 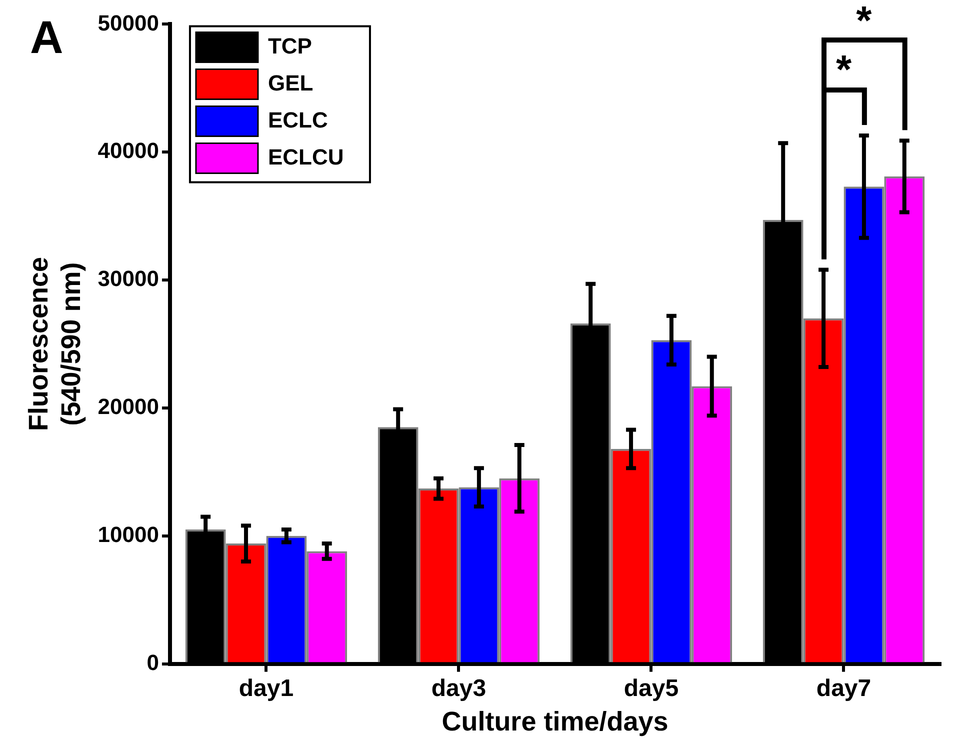 I want to click on x-axis-title: Culture time/days, so click(x=555, y=721).